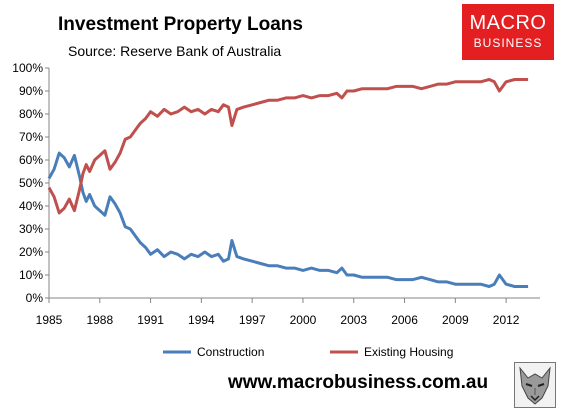  I want to click on chart-subtitle: Source: Reserve Bank of Australia, so click(175, 51).